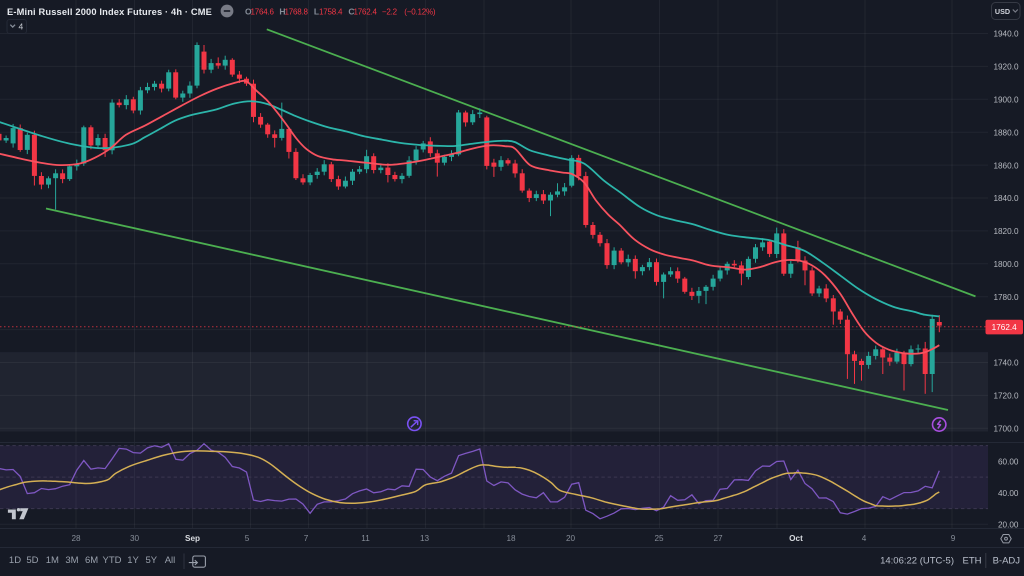  Describe the element at coordinates (15, 560) in the screenshot. I see `svg-text: 1D` at that location.